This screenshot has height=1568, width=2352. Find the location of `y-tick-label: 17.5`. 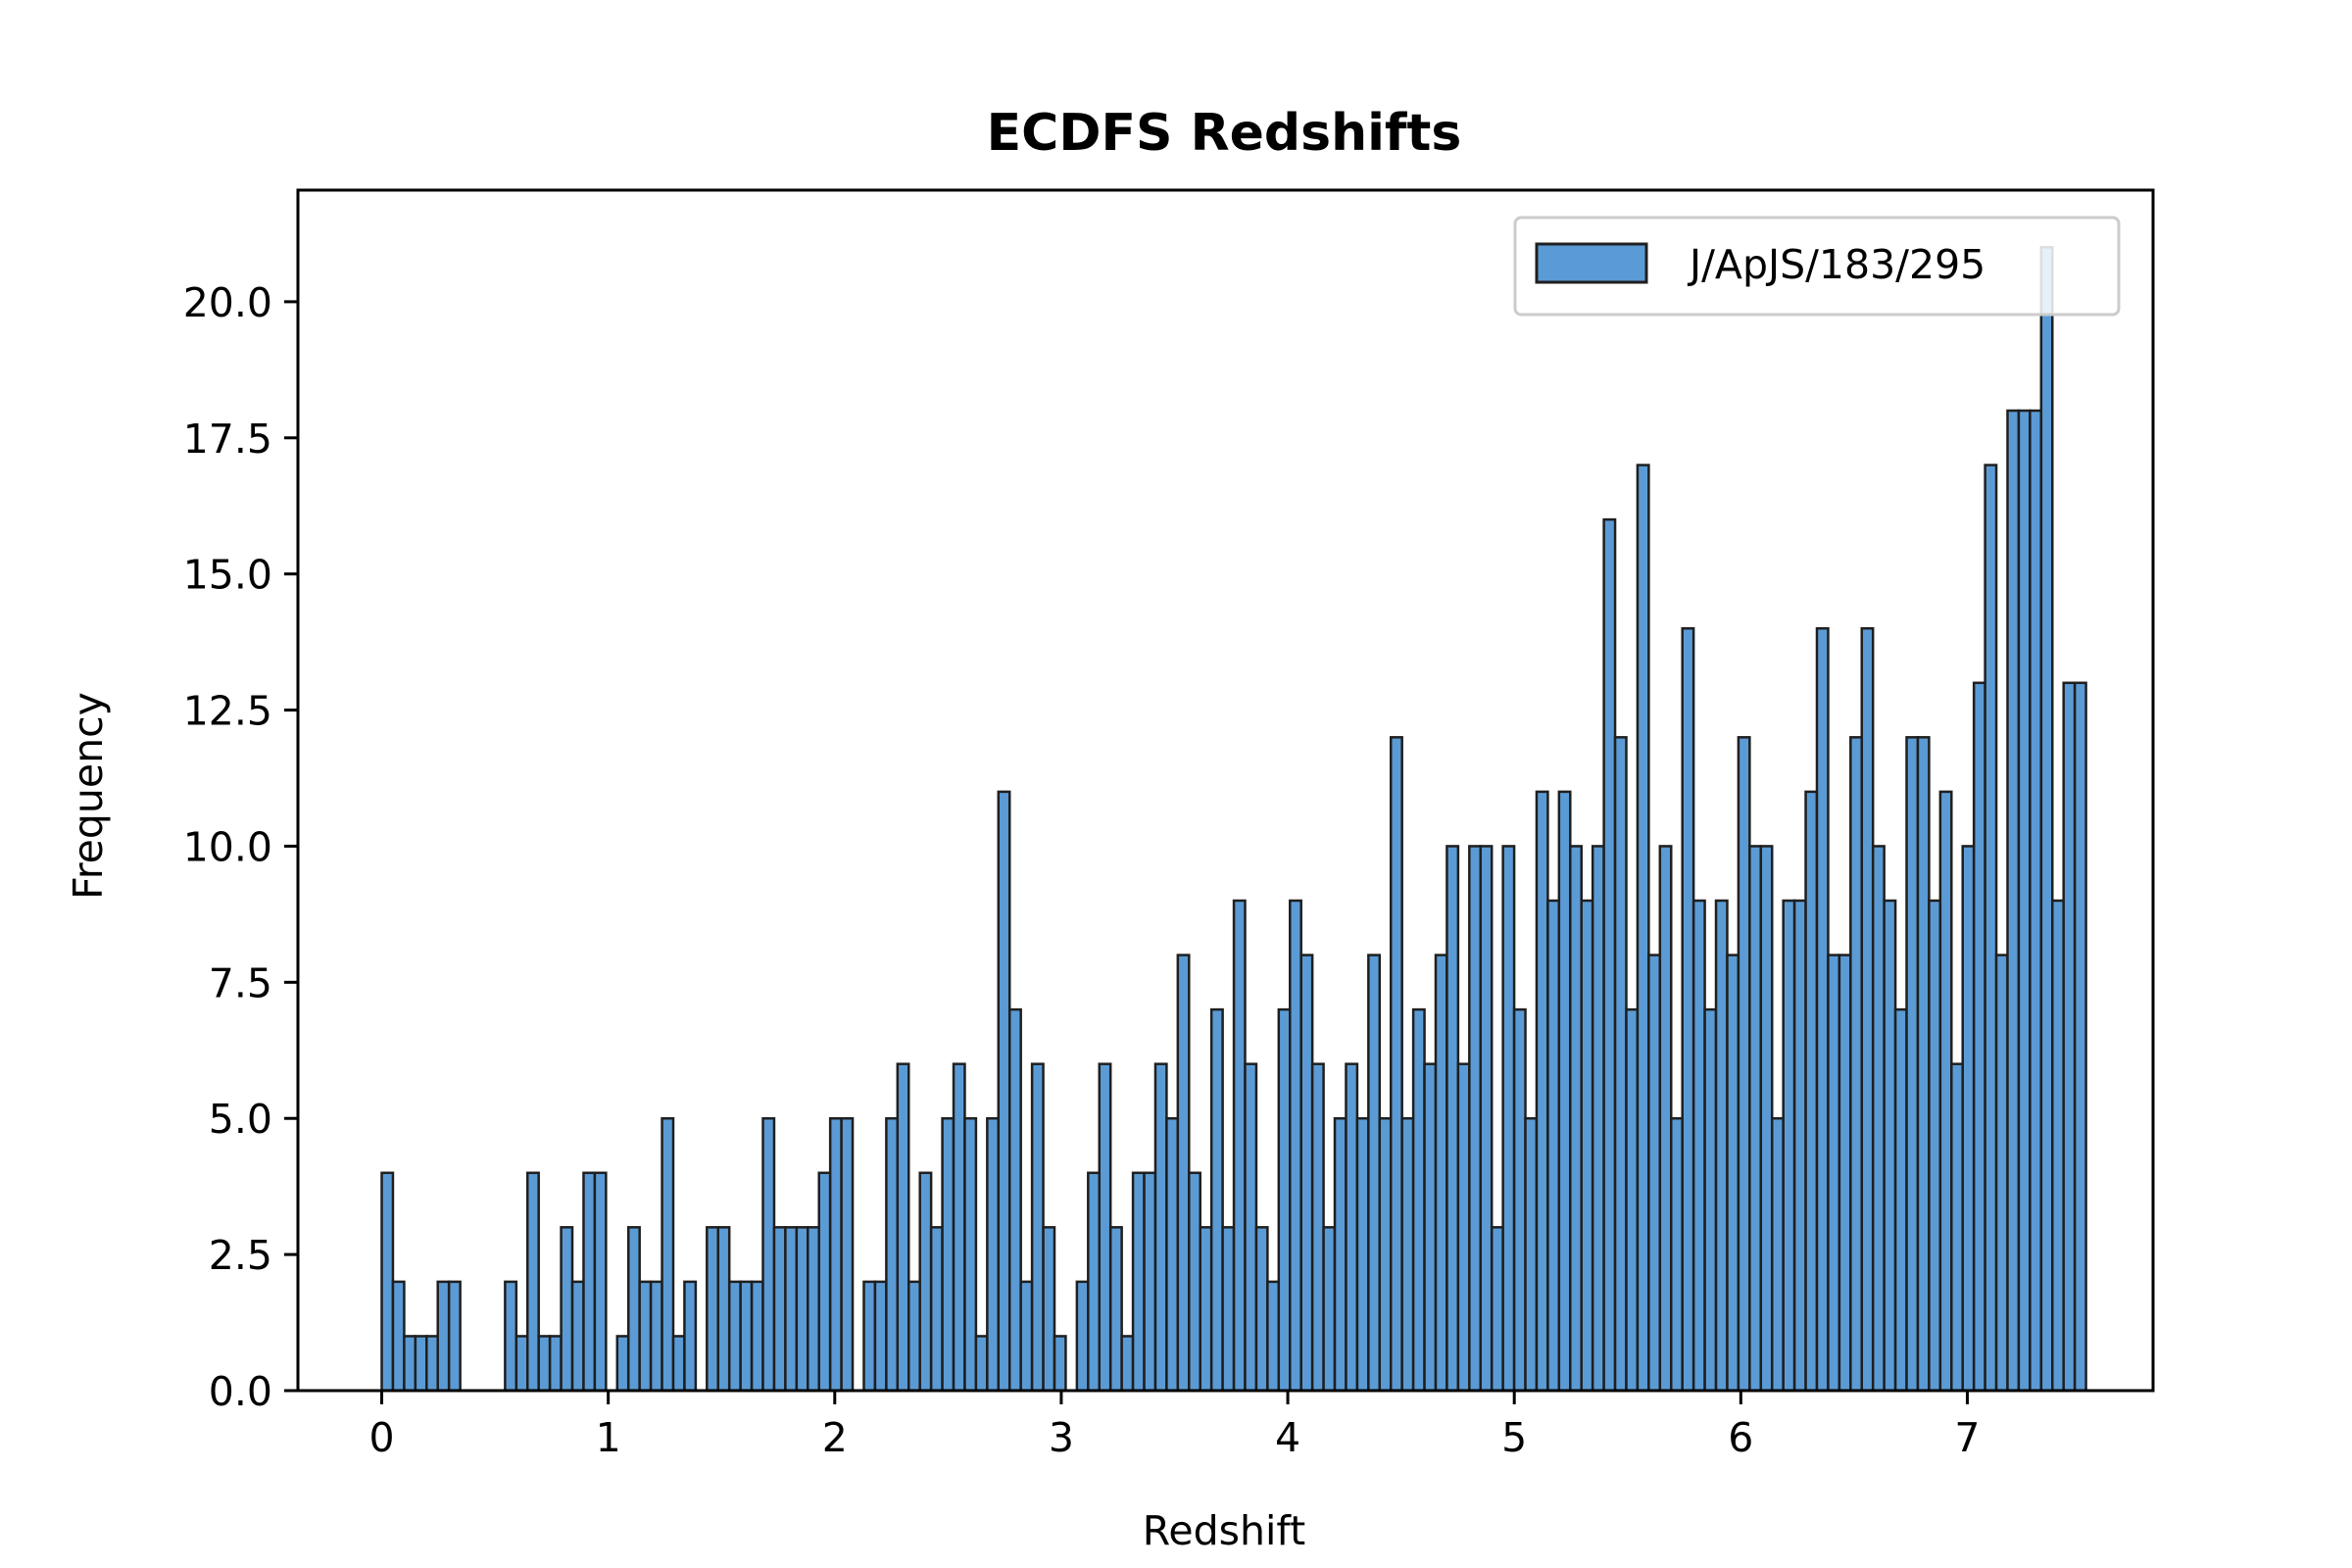

y-tick-label: 17.5 is located at coordinates (227, 439).